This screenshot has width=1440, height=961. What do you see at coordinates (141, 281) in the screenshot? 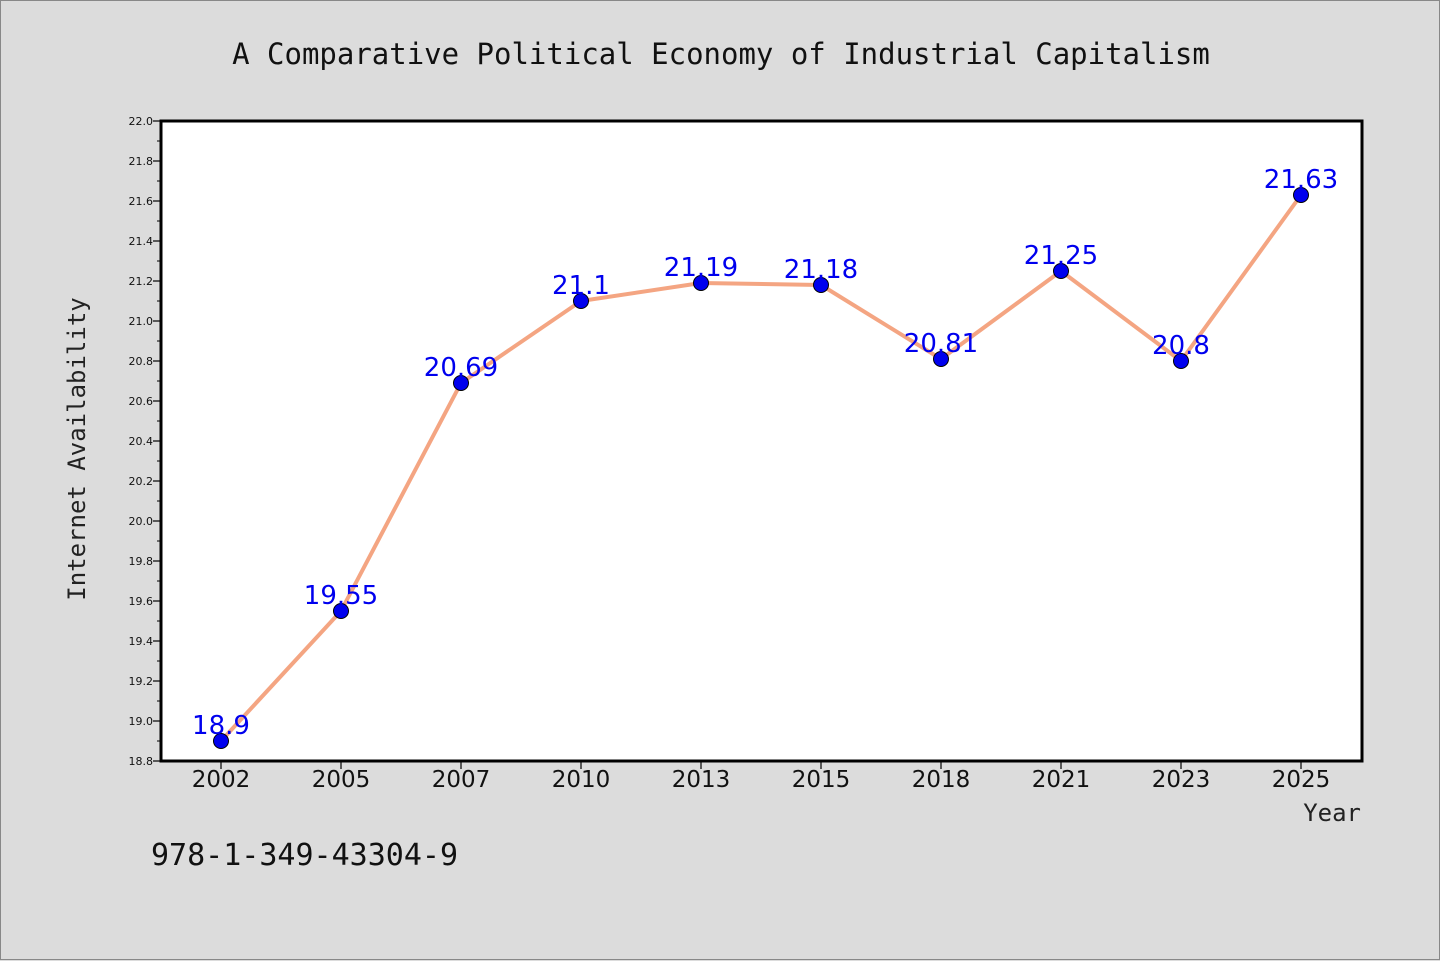
I see `y-tick-label: 21.2` at bounding box center [141, 281].